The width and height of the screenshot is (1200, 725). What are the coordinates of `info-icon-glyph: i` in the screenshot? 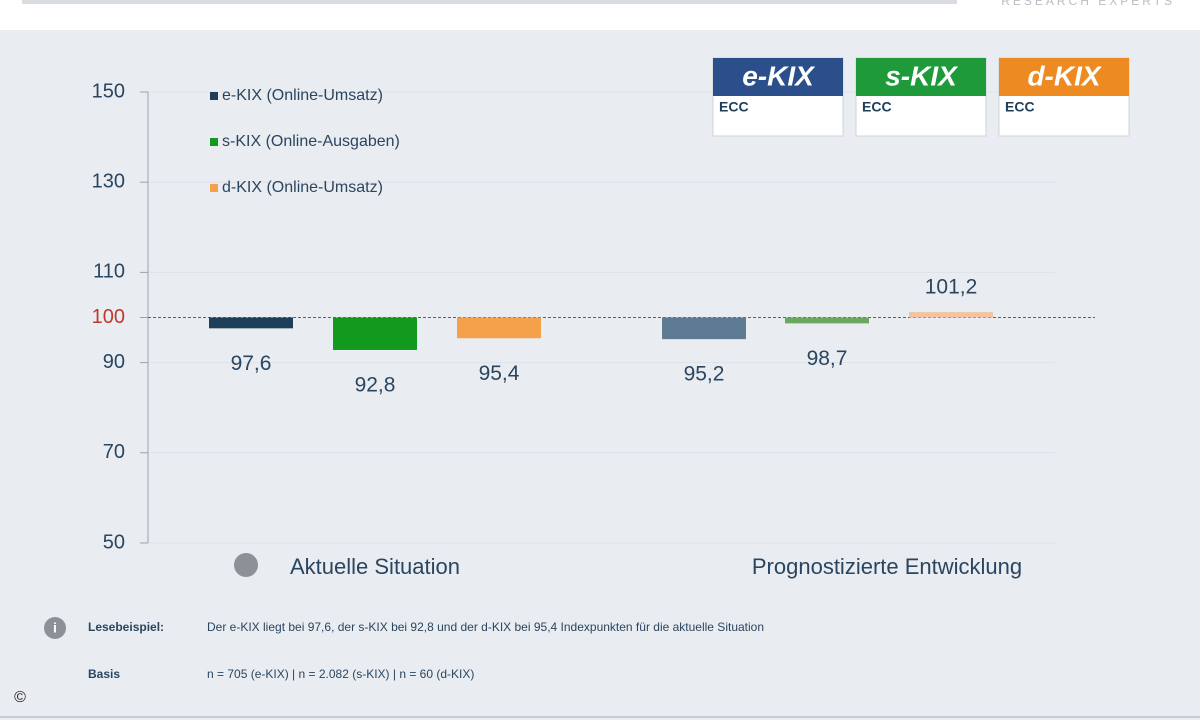 It's located at (55, 628).